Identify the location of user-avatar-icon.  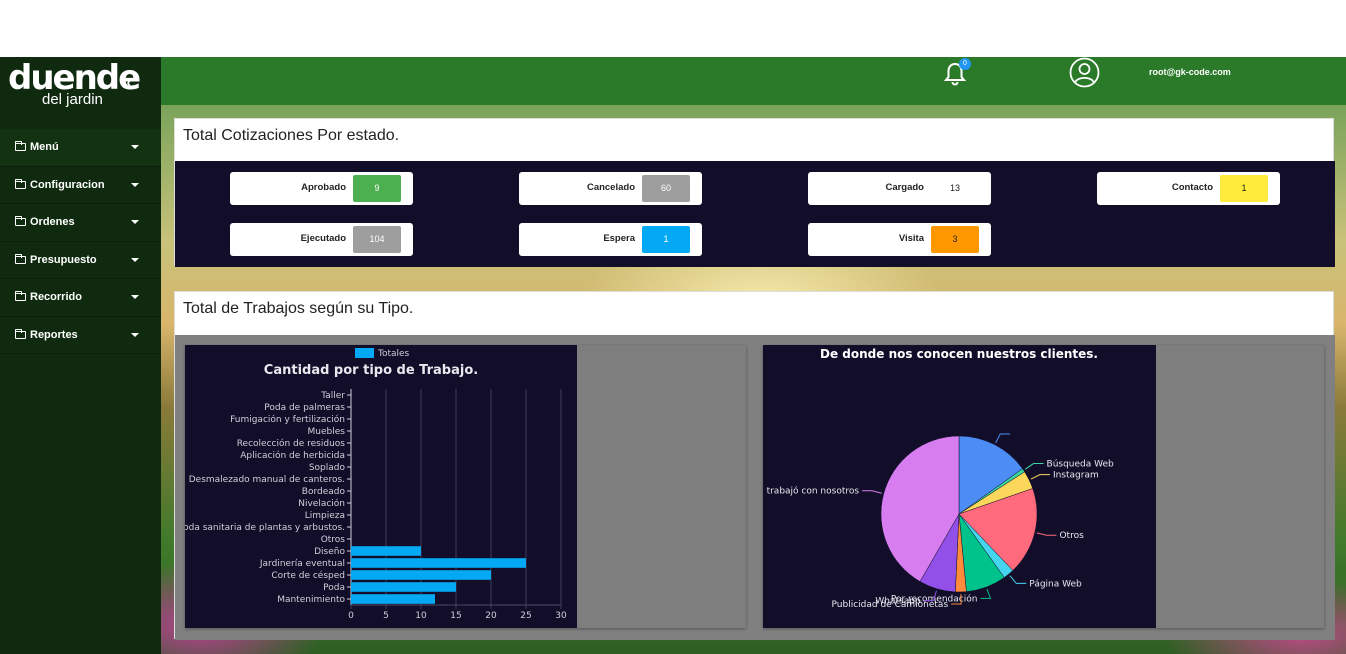
(1084, 72).